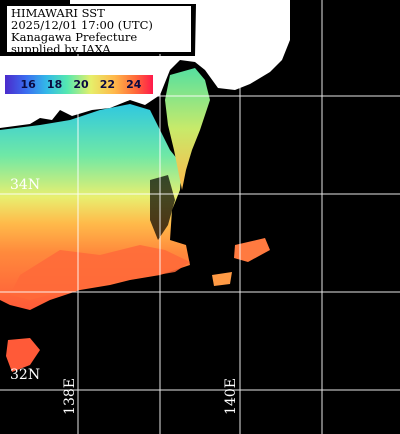  Describe the element at coordinates (23, 355) in the screenshot. I see `sst-patch-south` at that location.